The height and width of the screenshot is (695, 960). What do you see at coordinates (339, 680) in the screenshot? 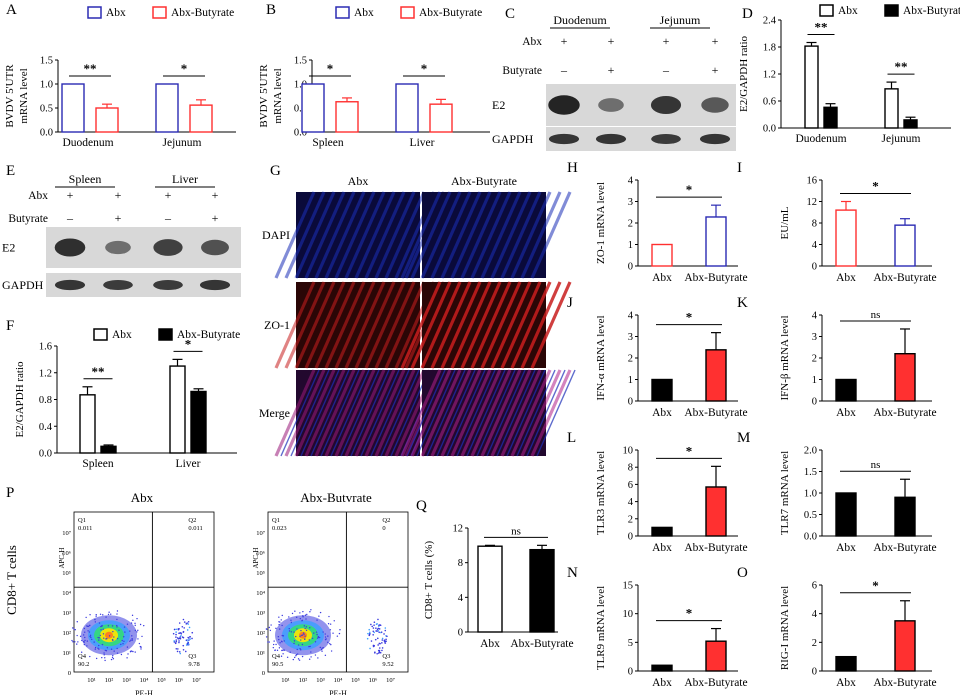
I see `flow-x-tick: 10⁴` at bounding box center [339, 680].